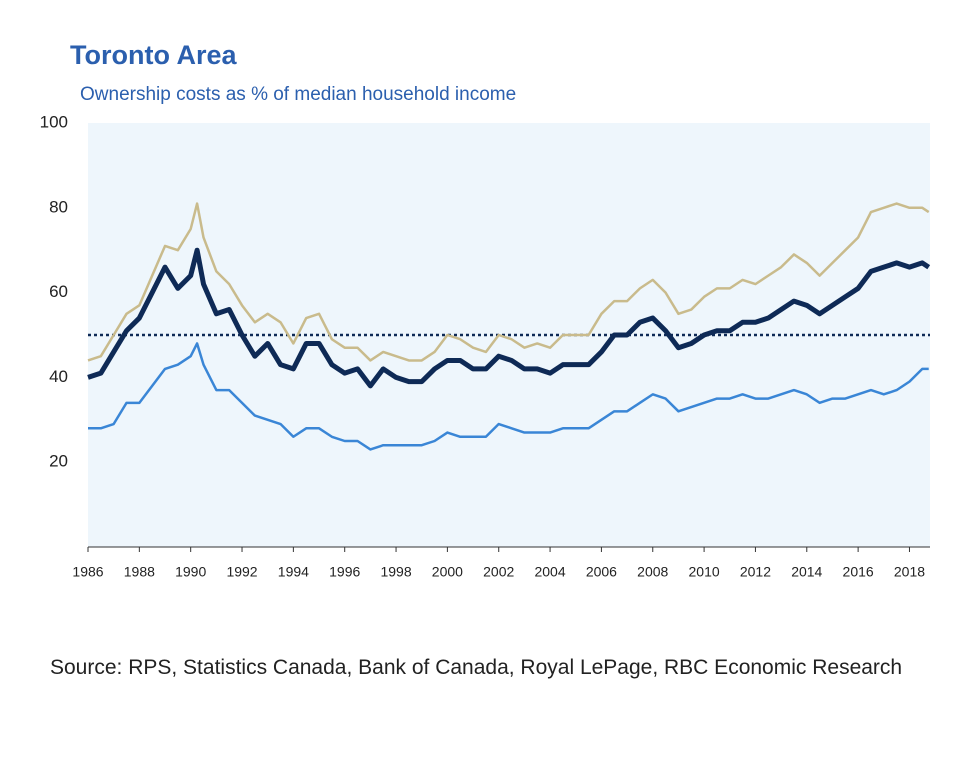 The height and width of the screenshot is (762, 966). Describe the element at coordinates (652, 572) in the screenshot. I see `x-tick-label: 2008` at that location.